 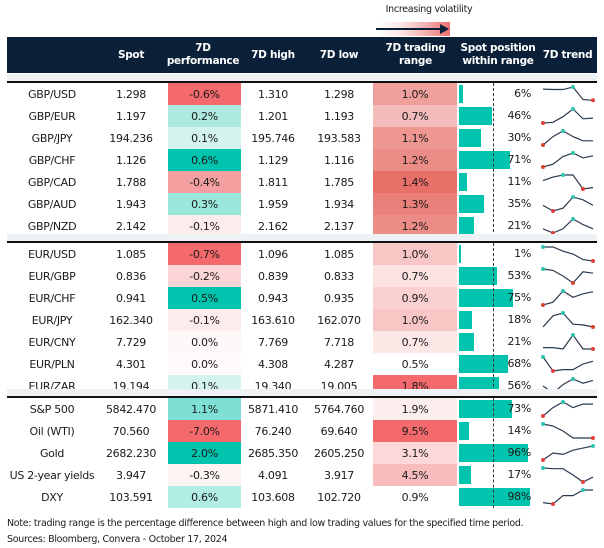 I want to click on instrument-name: EUR/GBP, so click(x=52, y=276).